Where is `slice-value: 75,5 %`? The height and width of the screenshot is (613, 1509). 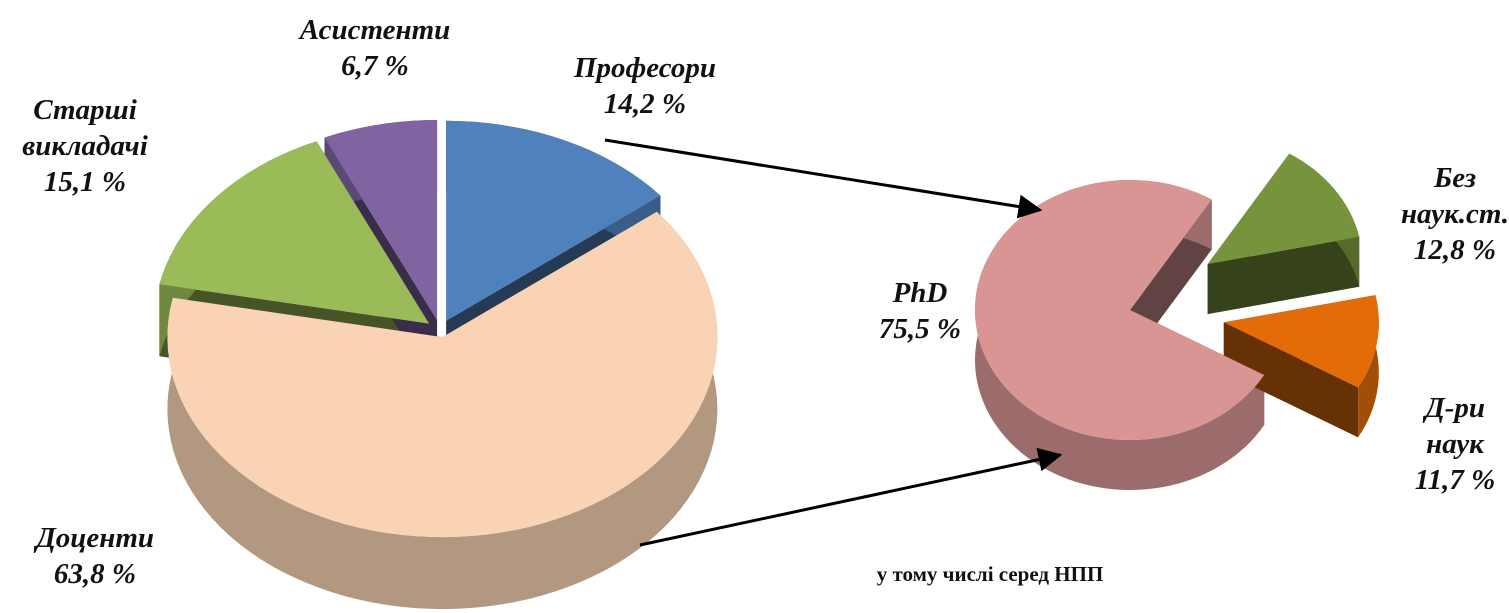
slice-value: 75,5 % is located at coordinates (920, 329).